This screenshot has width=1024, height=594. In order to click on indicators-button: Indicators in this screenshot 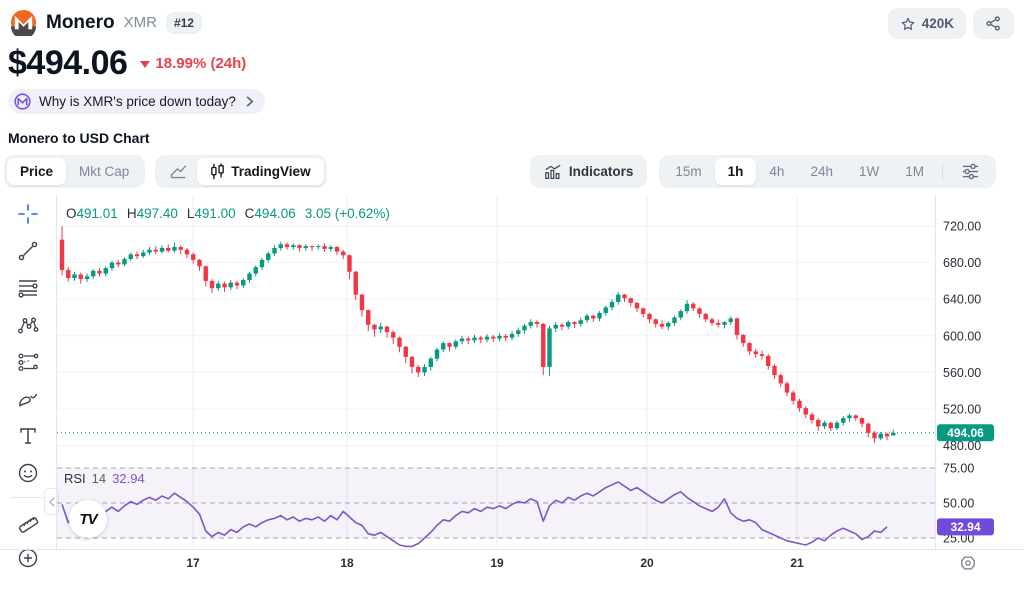, I will do `click(588, 171)`.